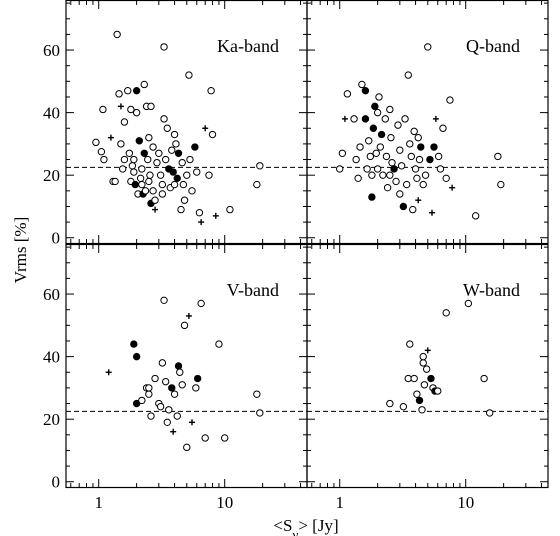 The width and height of the screenshot is (560, 536). What do you see at coordinates (248, 46) in the screenshot?
I see `panel-label: Ka-band` at bounding box center [248, 46].